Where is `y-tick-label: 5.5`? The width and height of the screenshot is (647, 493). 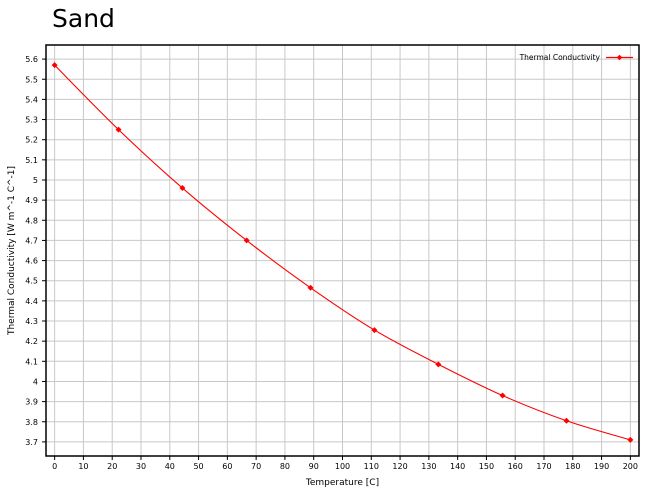
y-tick-label: 5.5 is located at coordinates (31, 79).